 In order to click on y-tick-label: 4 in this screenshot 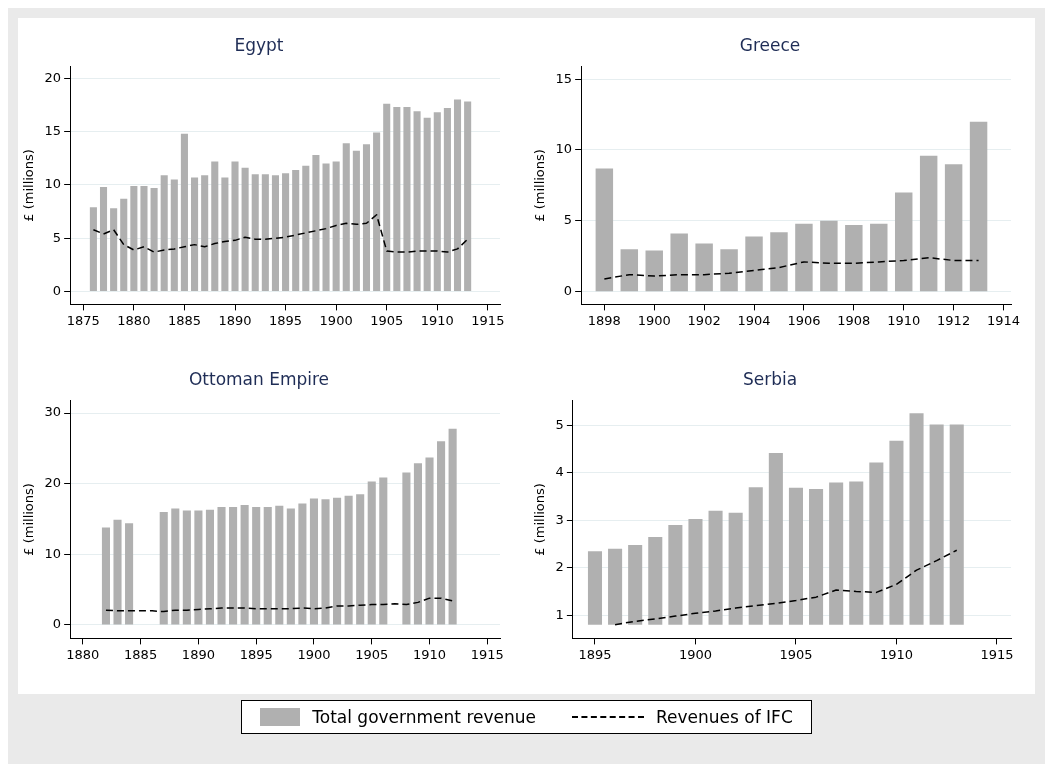, I will do `click(559, 472)`.